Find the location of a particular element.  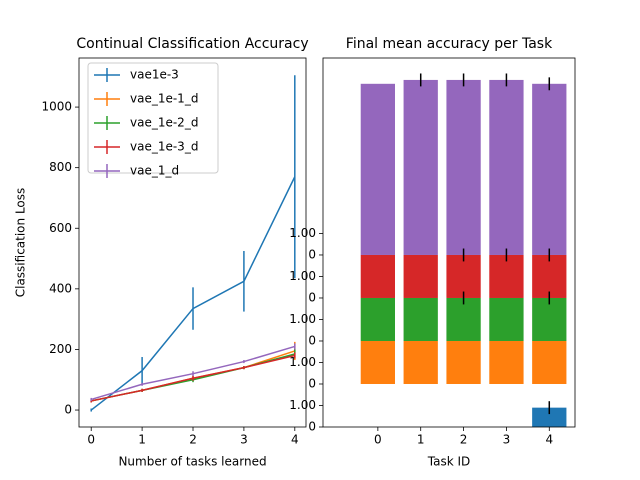

y-tick-label: 600 is located at coordinates (60, 228).